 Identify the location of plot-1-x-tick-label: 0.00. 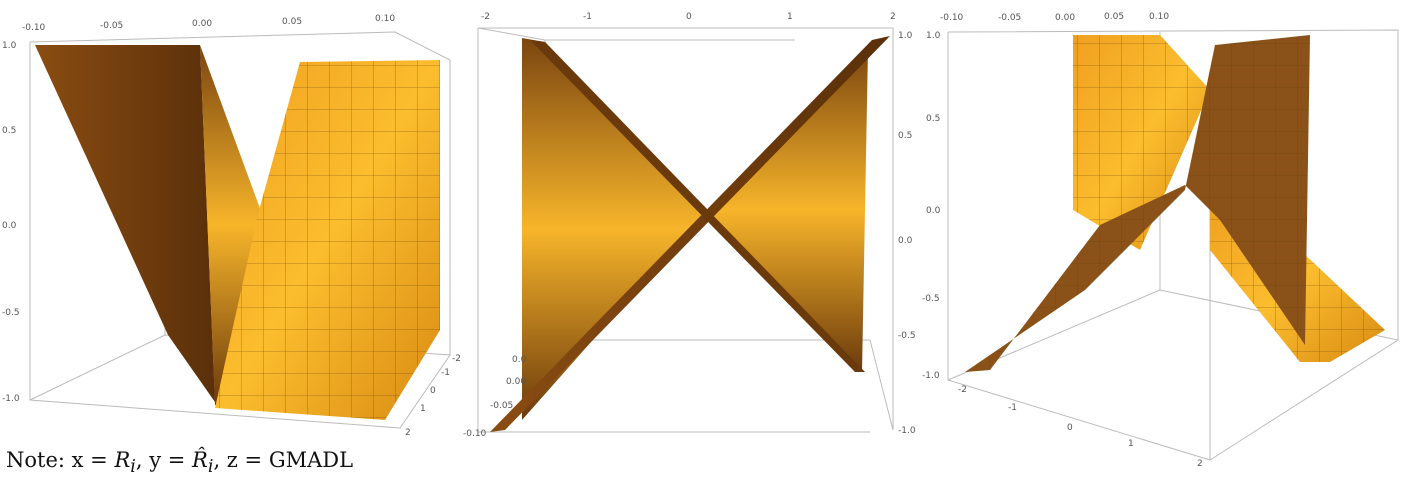
(202, 24).